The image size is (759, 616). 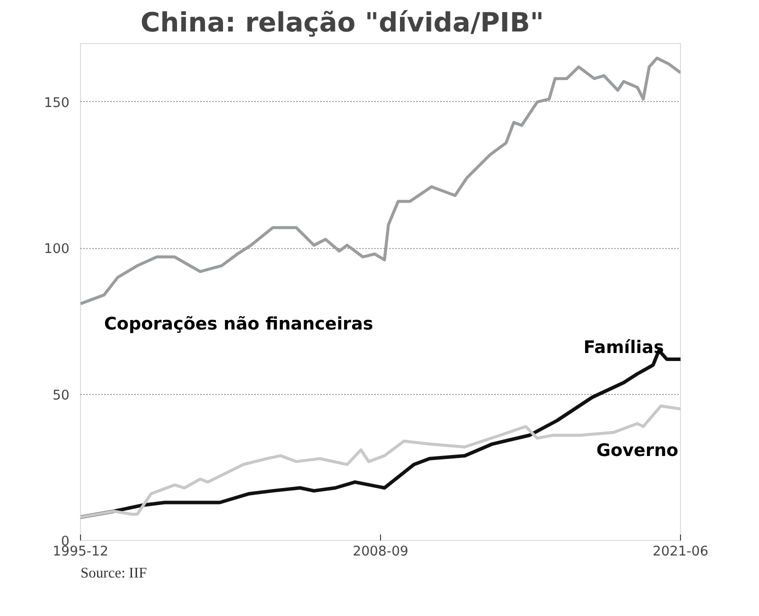 What do you see at coordinates (680, 552) in the screenshot?
I see `x-tick-label: 2021-06` at bounding box center [680, 552].